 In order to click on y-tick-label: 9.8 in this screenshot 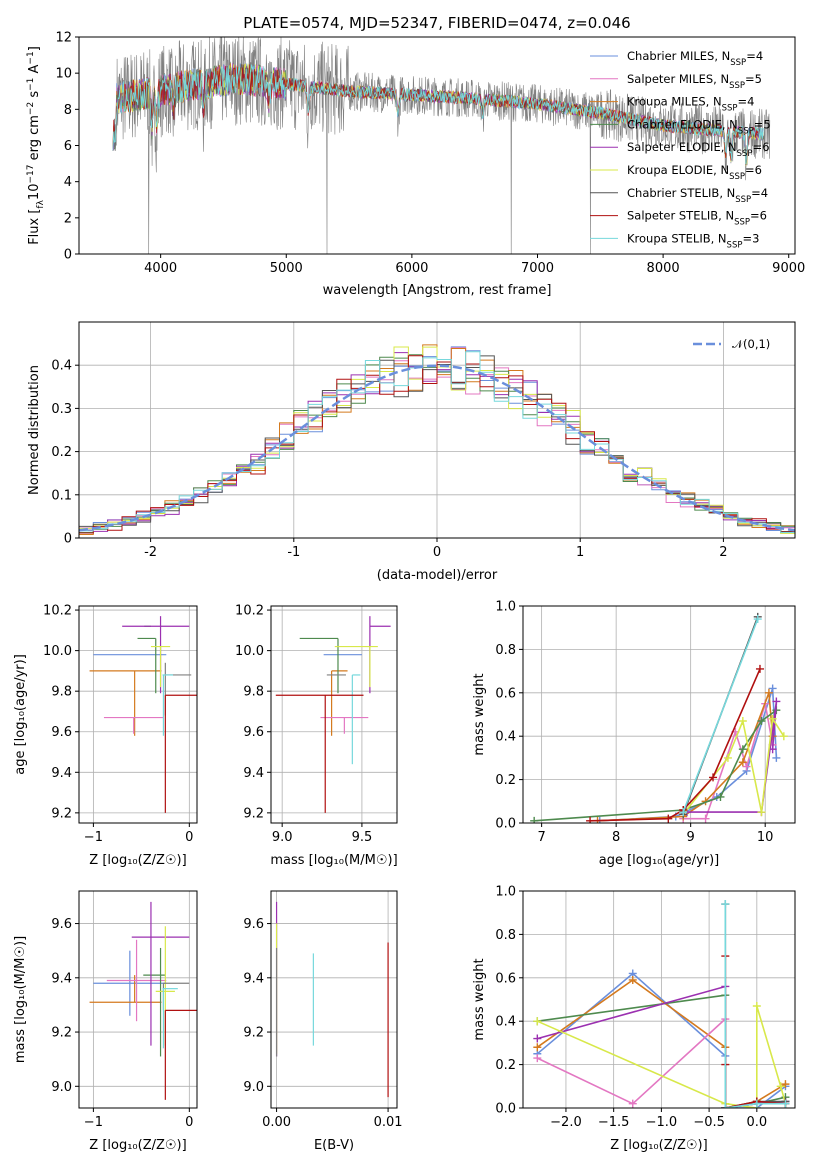, I will do `click(61, 692)`.